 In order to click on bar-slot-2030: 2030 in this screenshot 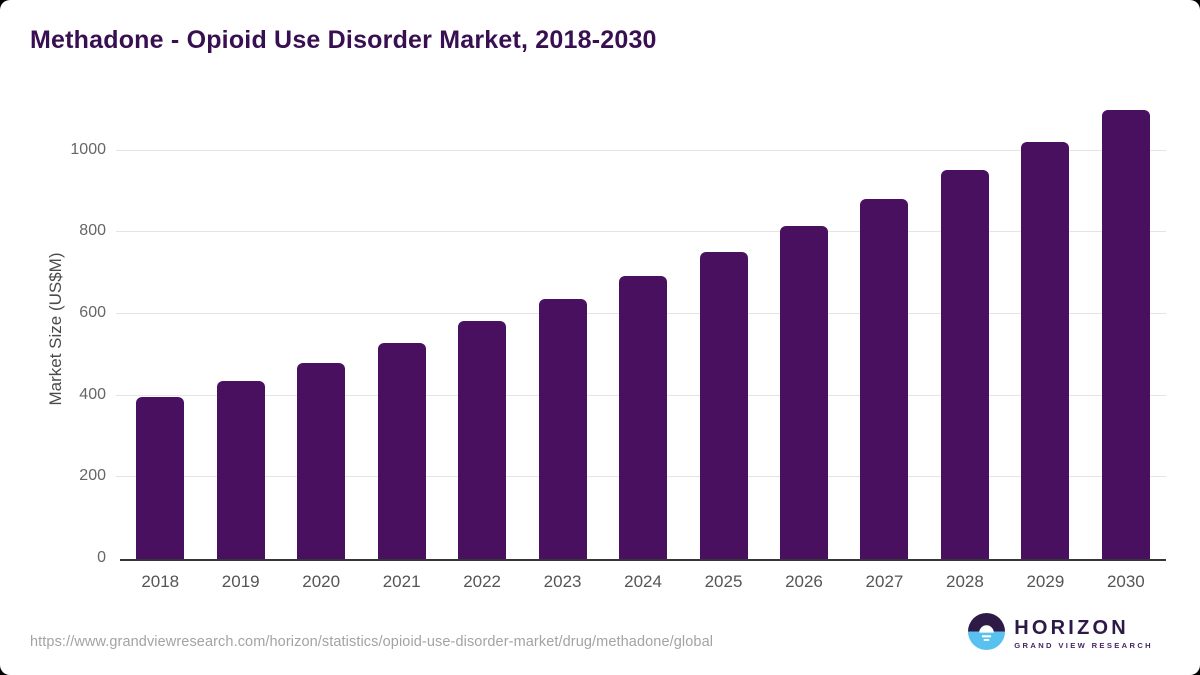, I will do `click(1126, 345)`.